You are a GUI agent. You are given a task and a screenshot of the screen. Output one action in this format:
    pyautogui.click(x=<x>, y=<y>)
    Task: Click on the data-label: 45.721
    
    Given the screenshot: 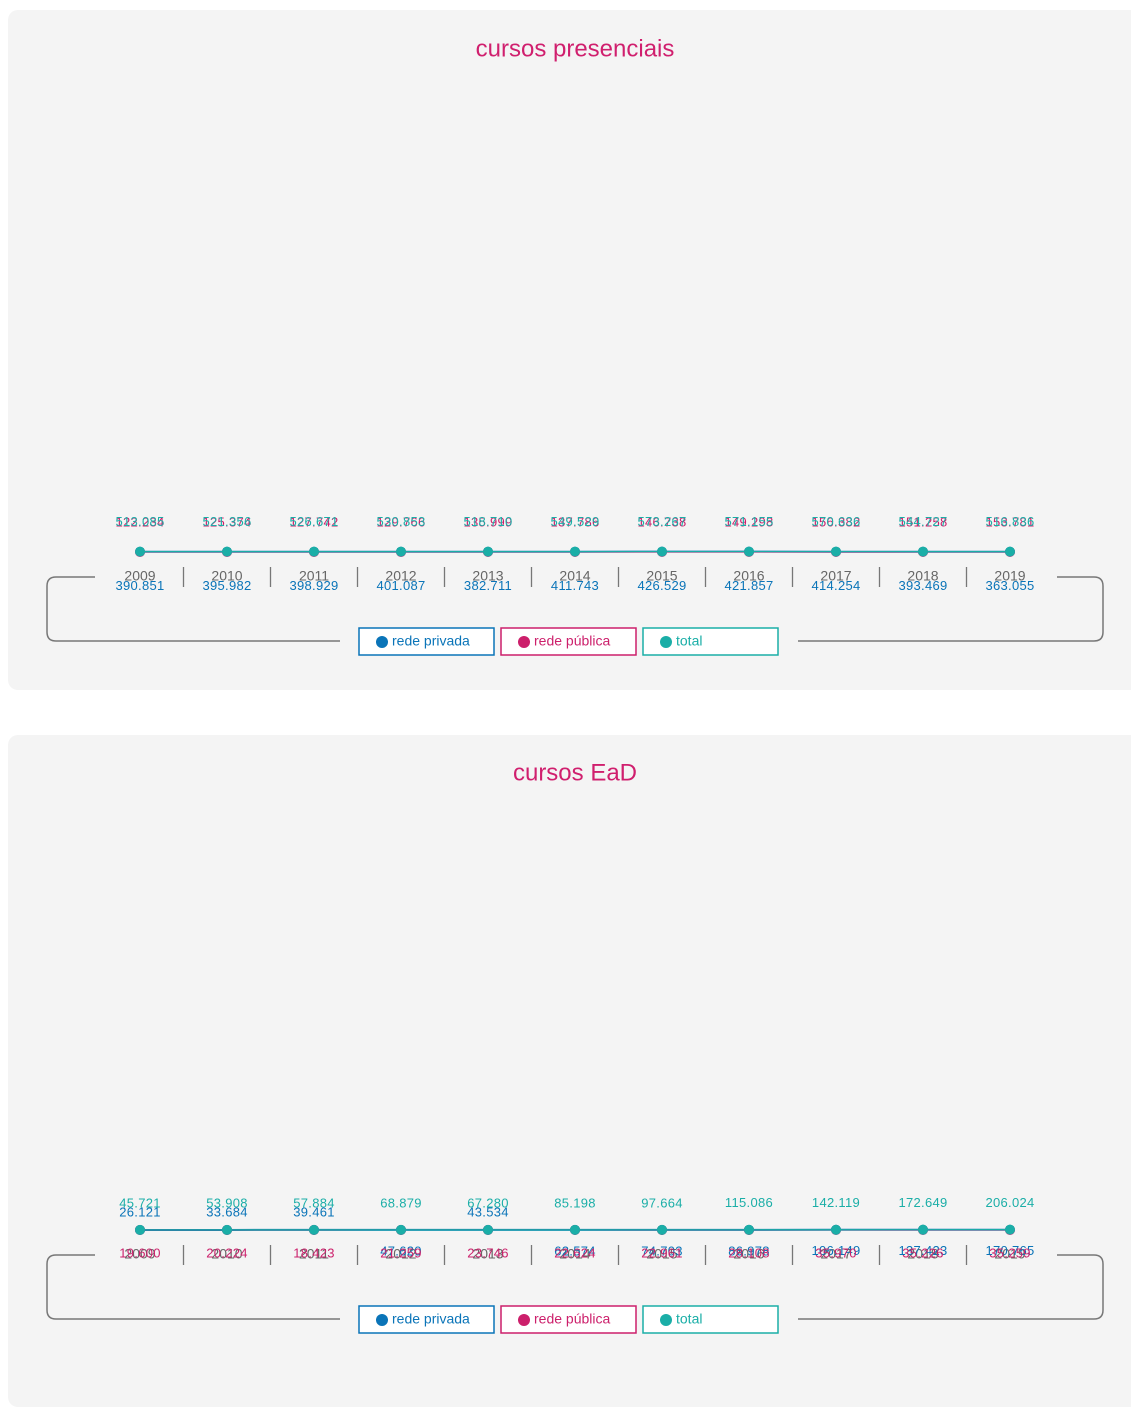 What is the action you would take?
    pyautogui.click(x=140, y=1202)
    